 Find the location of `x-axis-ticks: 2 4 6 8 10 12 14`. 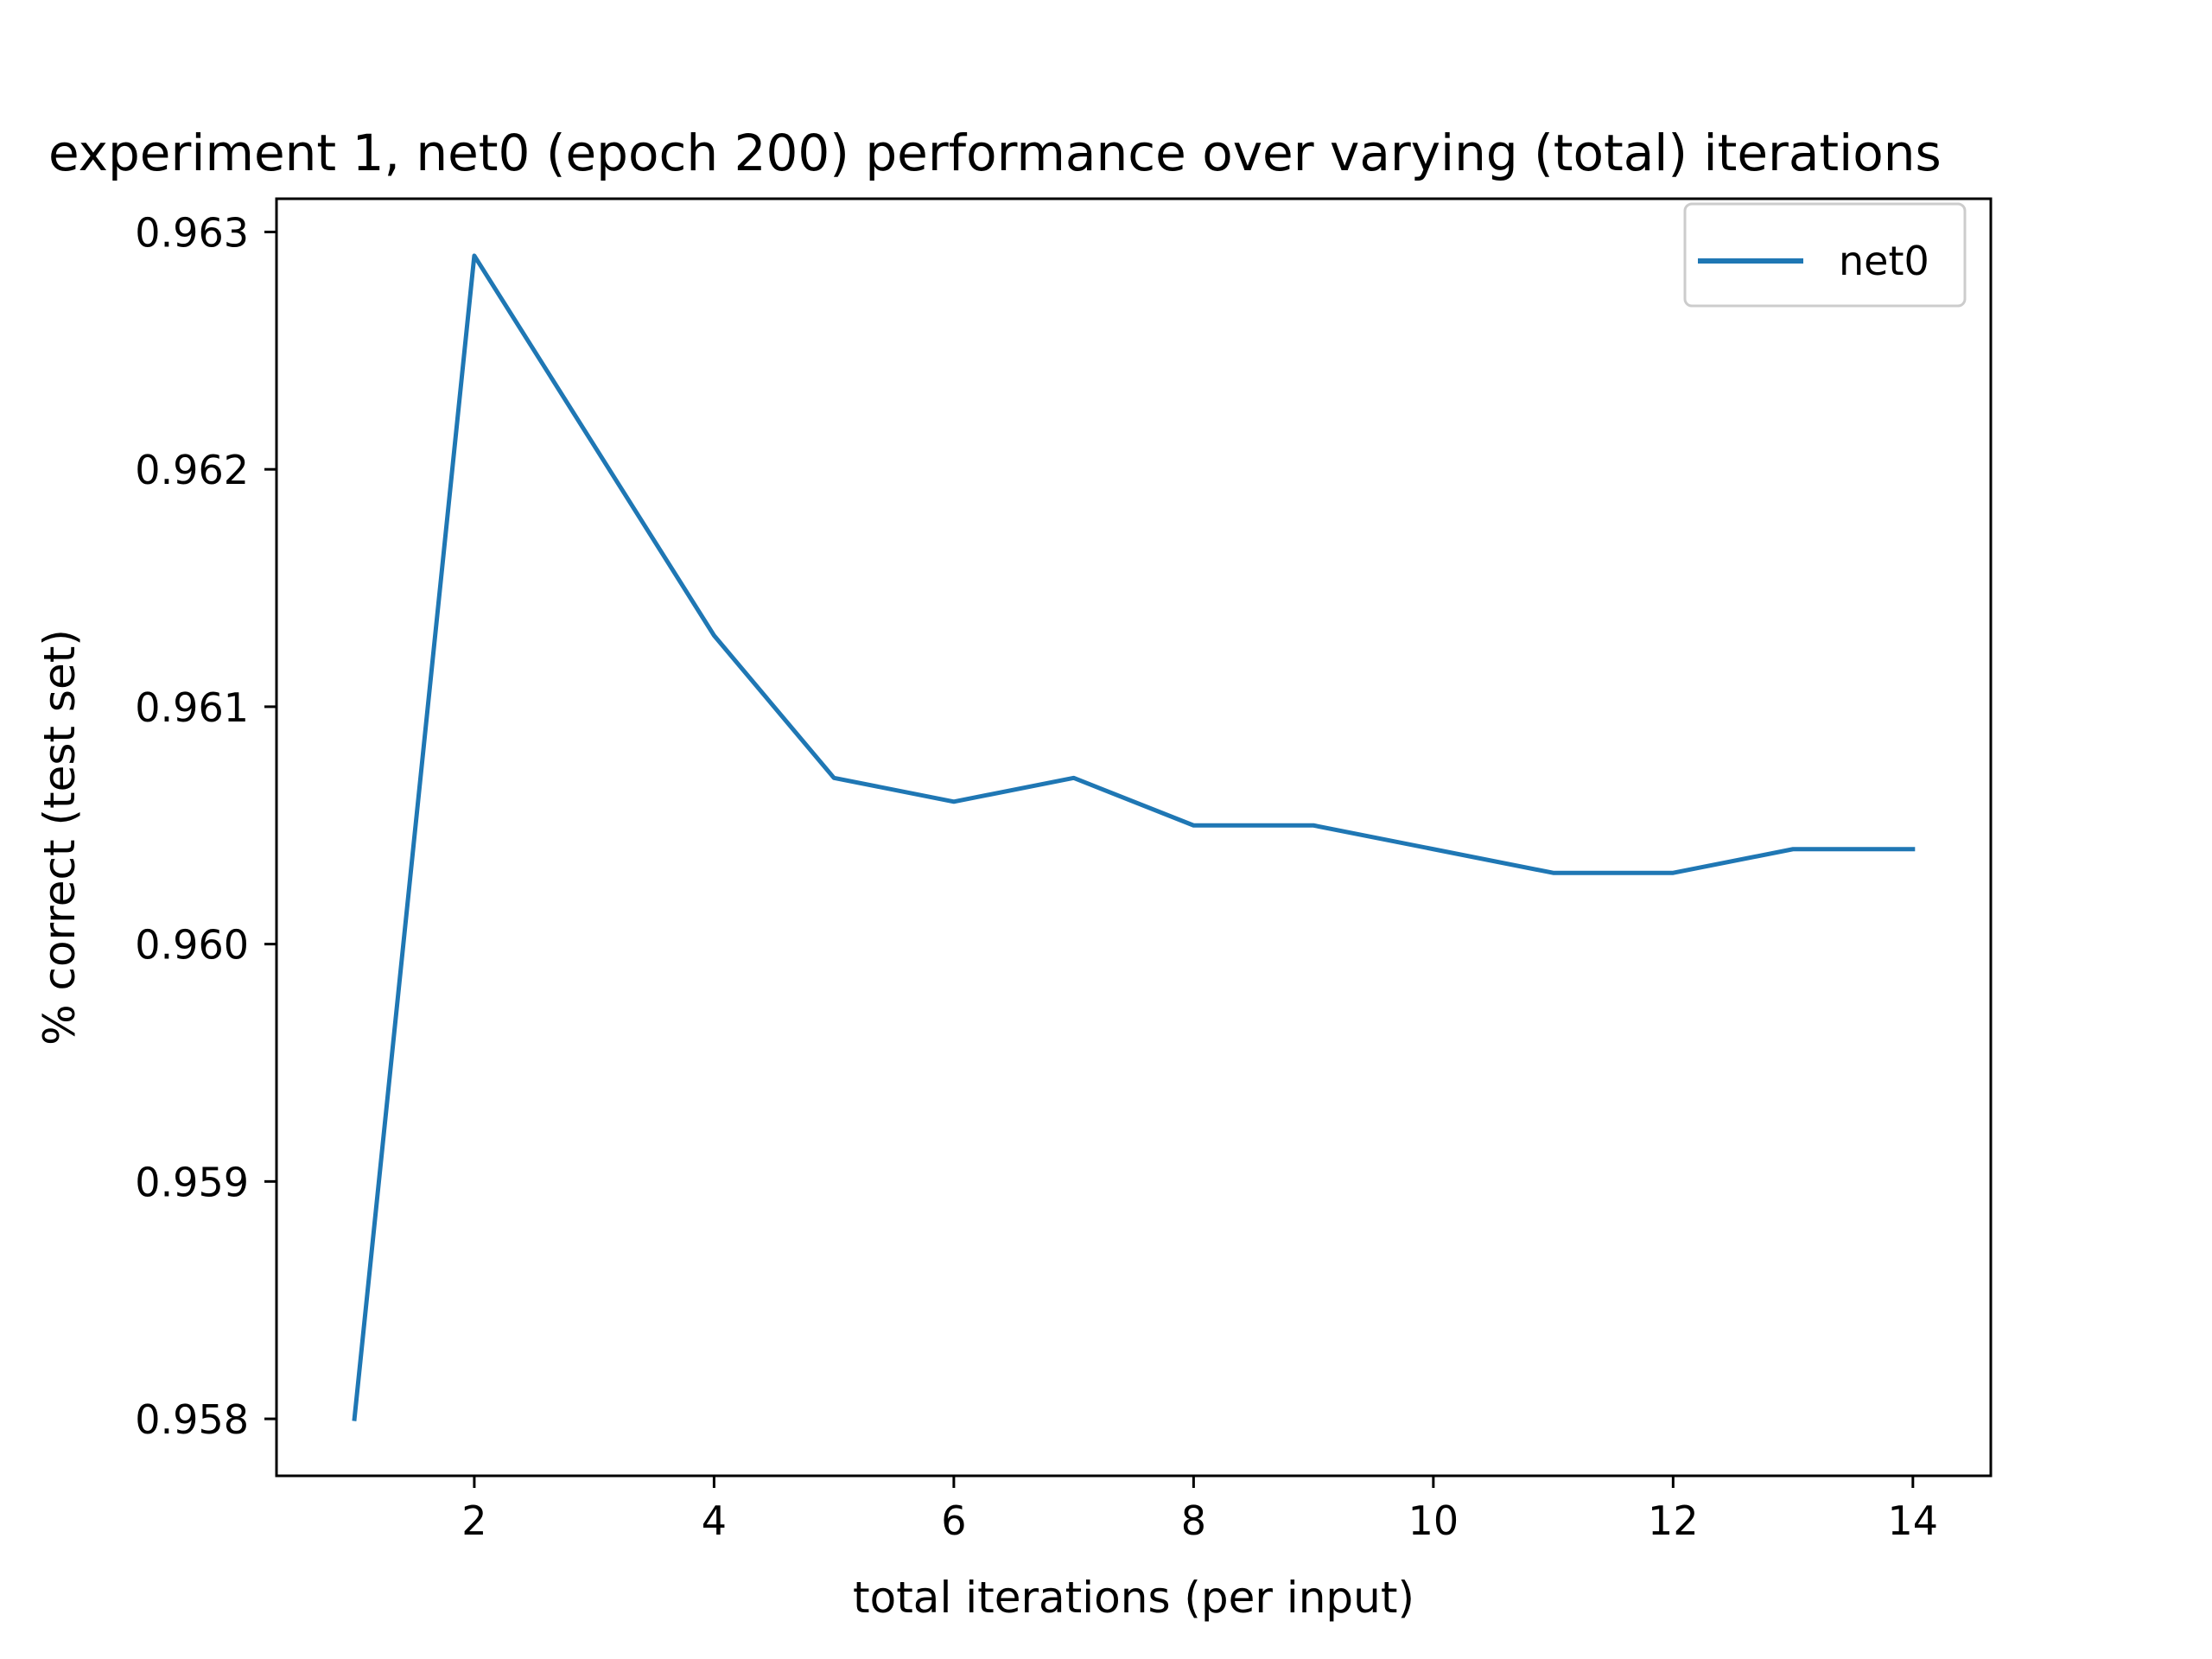

x-axis-ticks: 2 4 6 8 10 12 14 is located at coordinates (1199, 1510).